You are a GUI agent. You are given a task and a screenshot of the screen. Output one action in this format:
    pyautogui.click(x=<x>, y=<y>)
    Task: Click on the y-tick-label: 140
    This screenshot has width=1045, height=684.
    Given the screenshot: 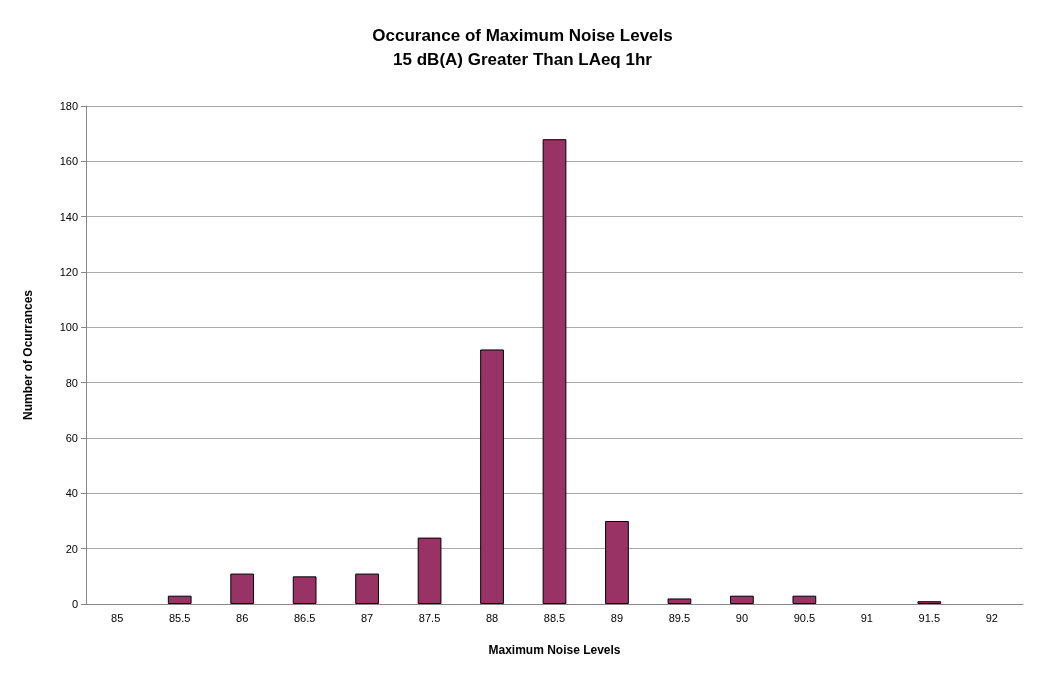 What is the action you would take?
    pyautogui.click(x=68, y=216)
    